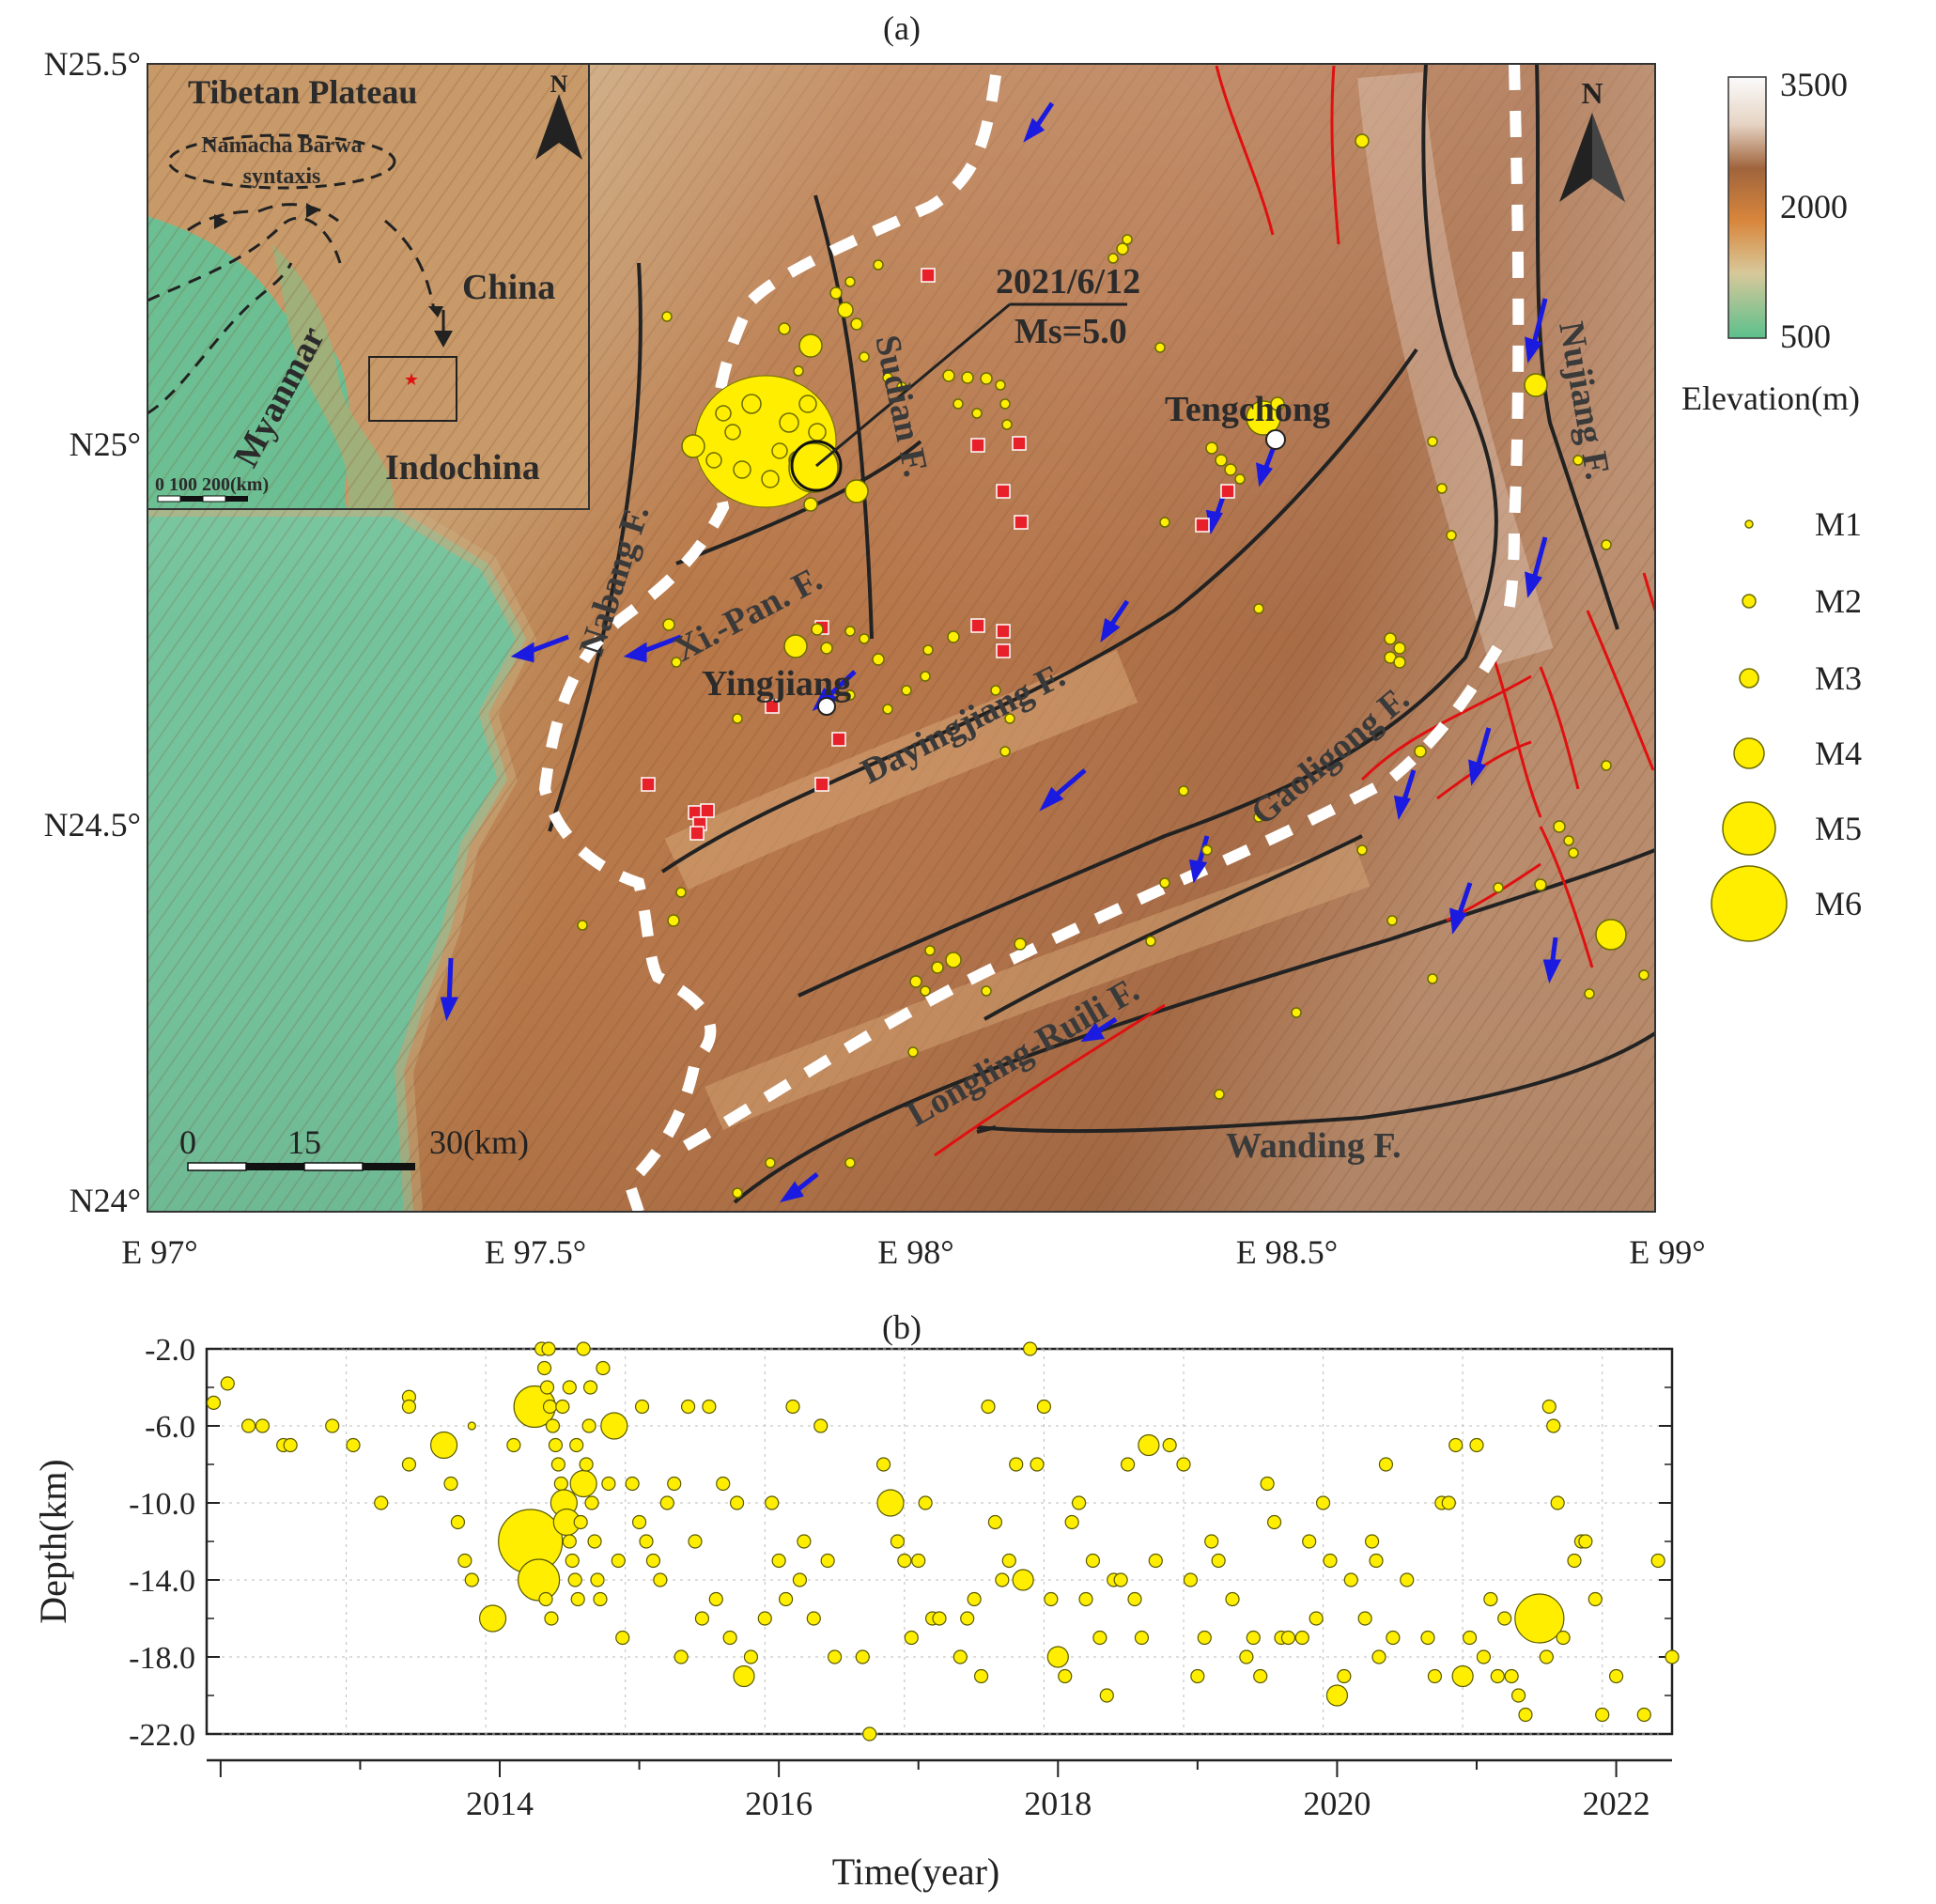  I want to click on colorbar-tick-3500: 3500, so click(1814, 84).